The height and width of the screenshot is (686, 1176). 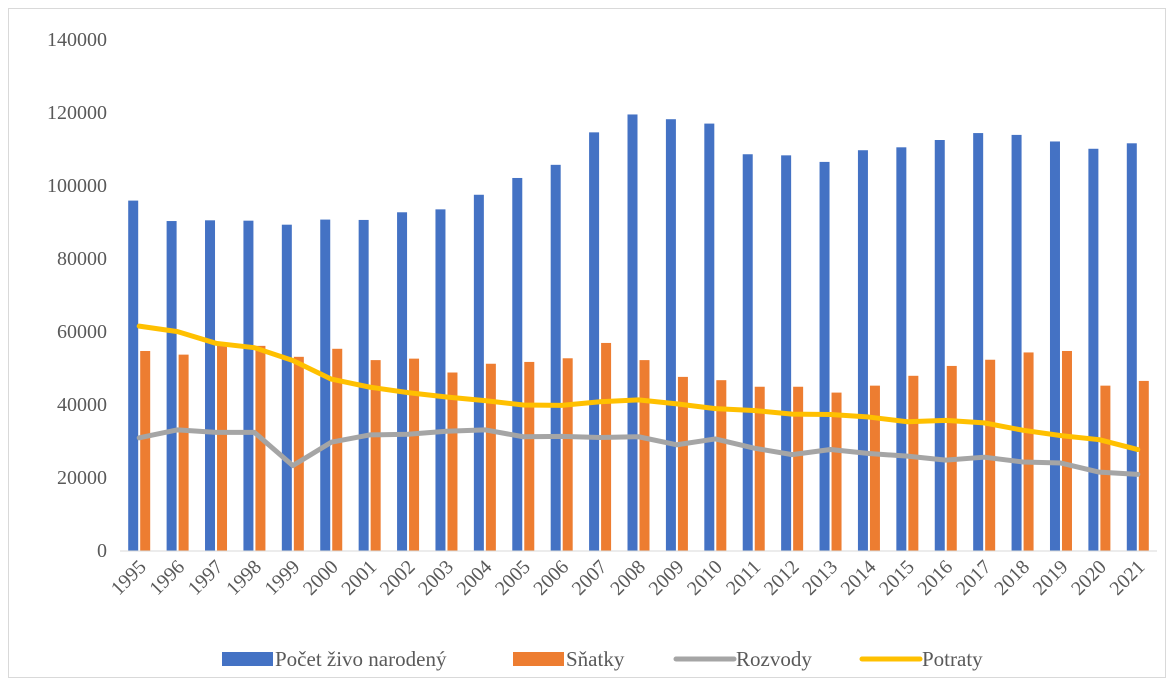 I want to click on bar-series-1-2007, so click(x=606, y=446).